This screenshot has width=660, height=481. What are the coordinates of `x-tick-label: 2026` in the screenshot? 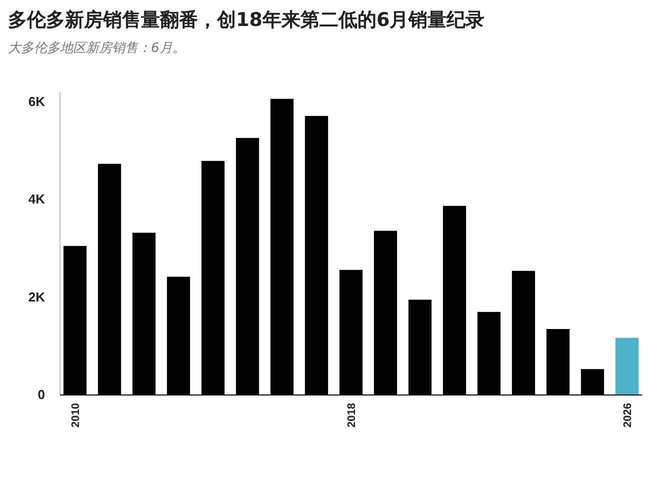 It's located at (628, 415).